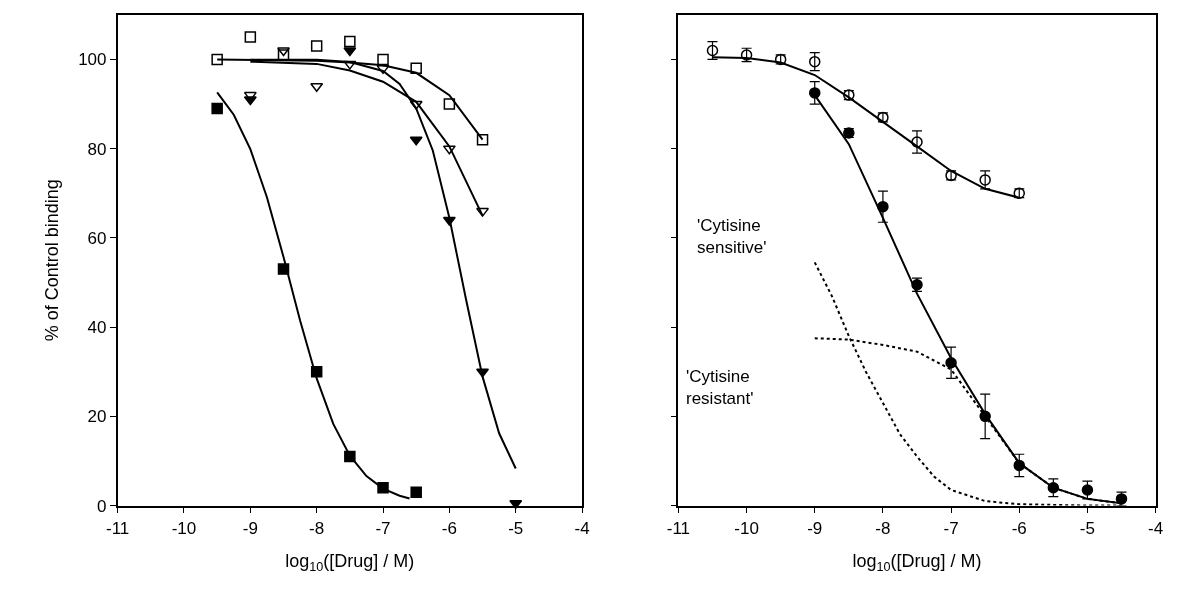 This screenshot has width=1181, height=602. I want to click on annotation: 'Cytisine resistant', so click(720, 388).